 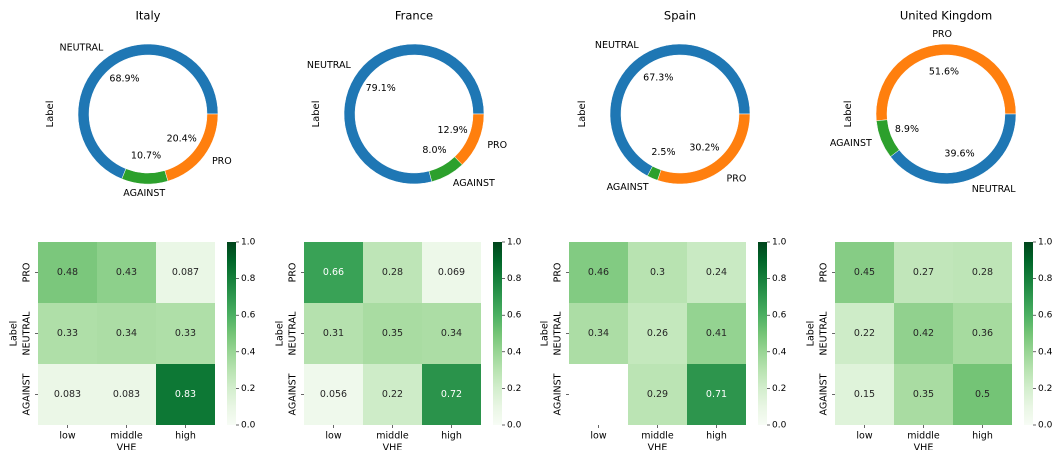 What do you see at coordinates (451, 394) in the screenshot?
I see `heatmap-cell-label: 0.72` at bounding box center [451, 394].